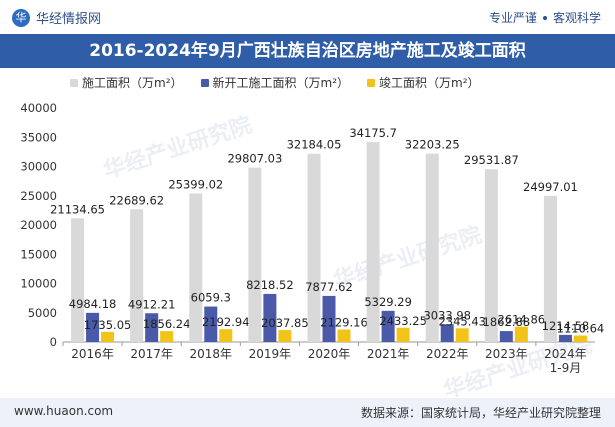  I want to click on data-label-completed: 2433.25, so click(403, 321).